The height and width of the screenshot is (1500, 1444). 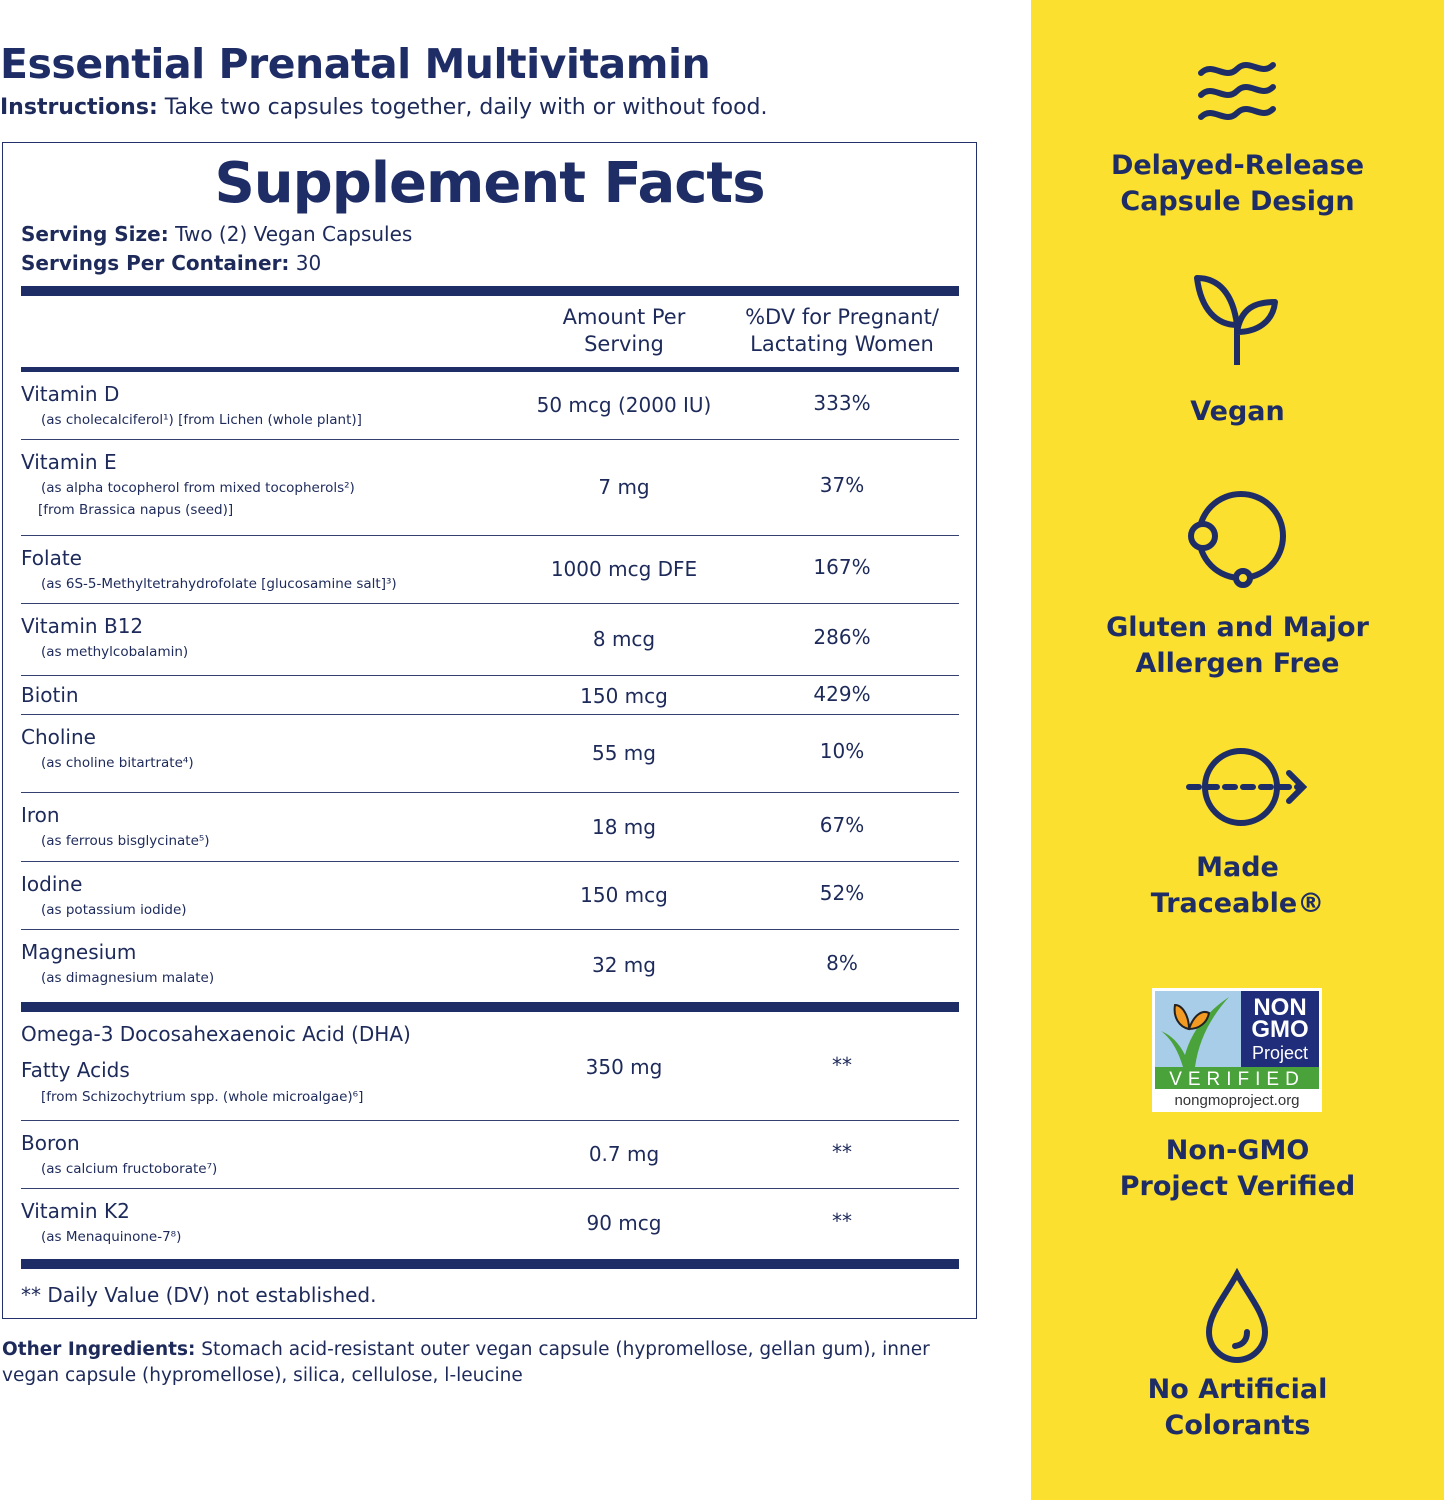 I want to click on nutrient-row: Iron (as ferrous bisglycinate⁵) 18 mg 67%, so click(x=490, y=827).